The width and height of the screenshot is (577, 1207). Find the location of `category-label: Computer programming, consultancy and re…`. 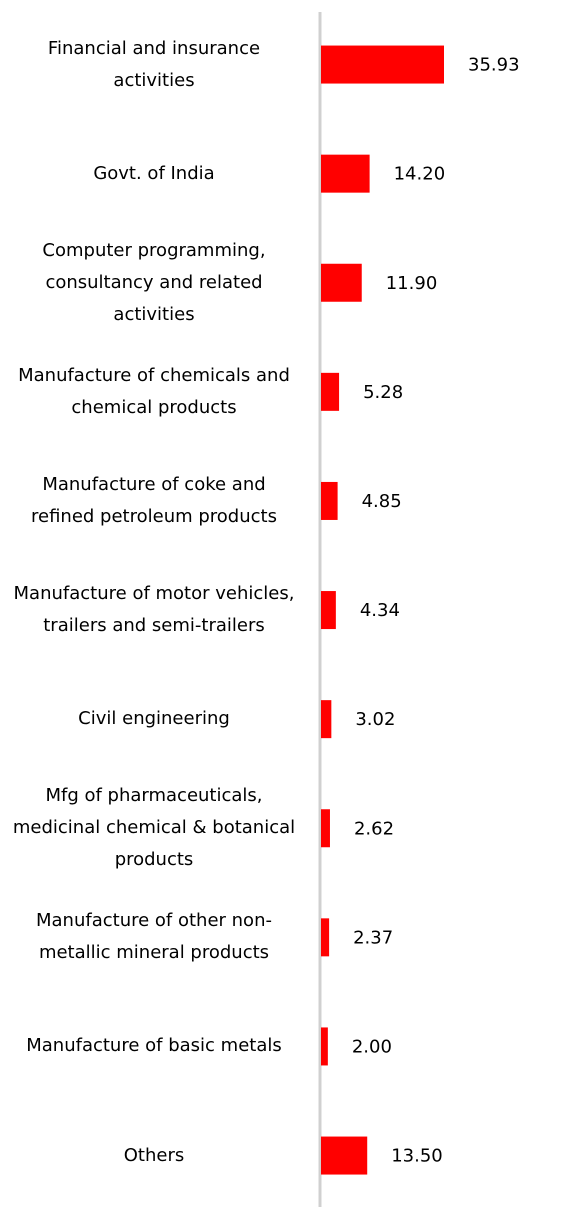

category-label: Computer programming, consultancy and re… is located at coordinates (154, 282).